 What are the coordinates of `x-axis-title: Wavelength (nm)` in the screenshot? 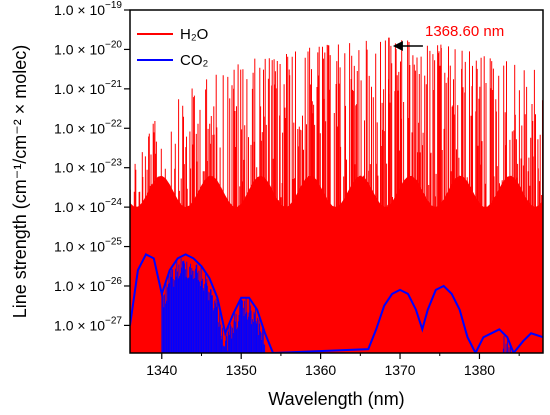 It's located at (336, 399).